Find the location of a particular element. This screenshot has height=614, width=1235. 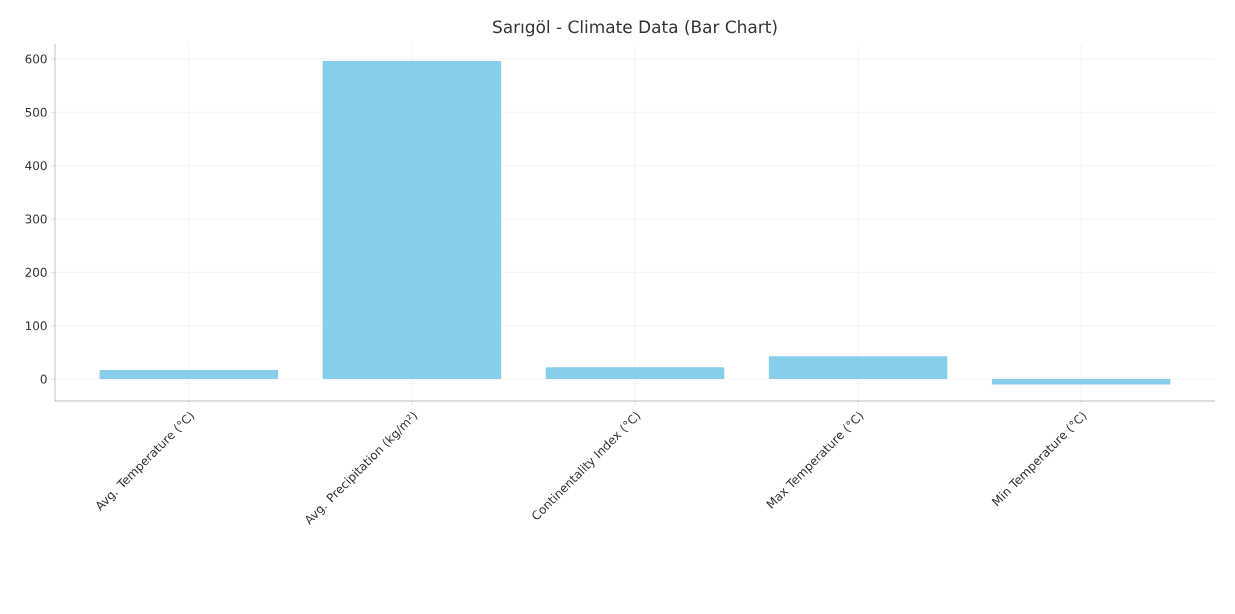

y-tick-label: 500 is located at coordinates (36, 112).